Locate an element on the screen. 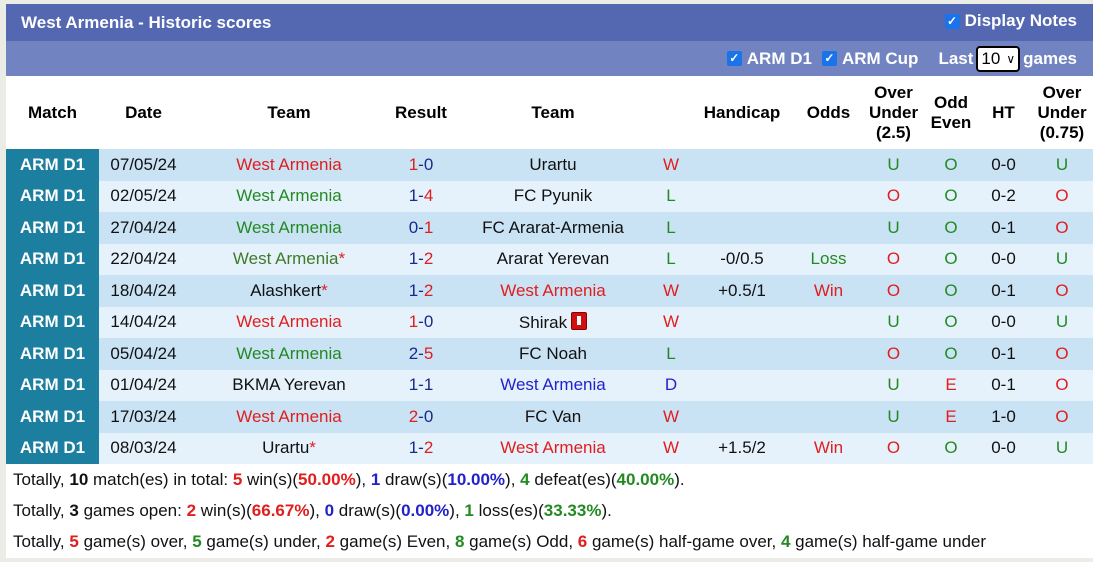  date-cell: 02/05/24 is located at coordinates (143, 196).